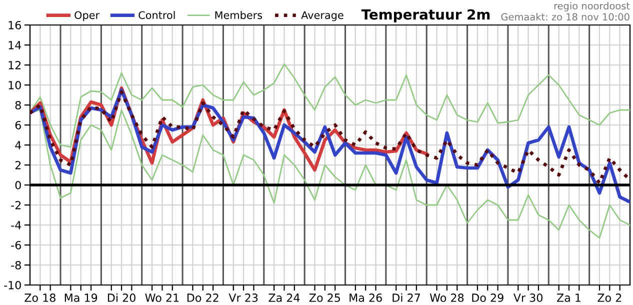 Image resolution: width=633 pixels, height=305 pixels. Describe the element at coordinates (18, 105) in the screenshot. I see `y-tick-label: 8` at that location.